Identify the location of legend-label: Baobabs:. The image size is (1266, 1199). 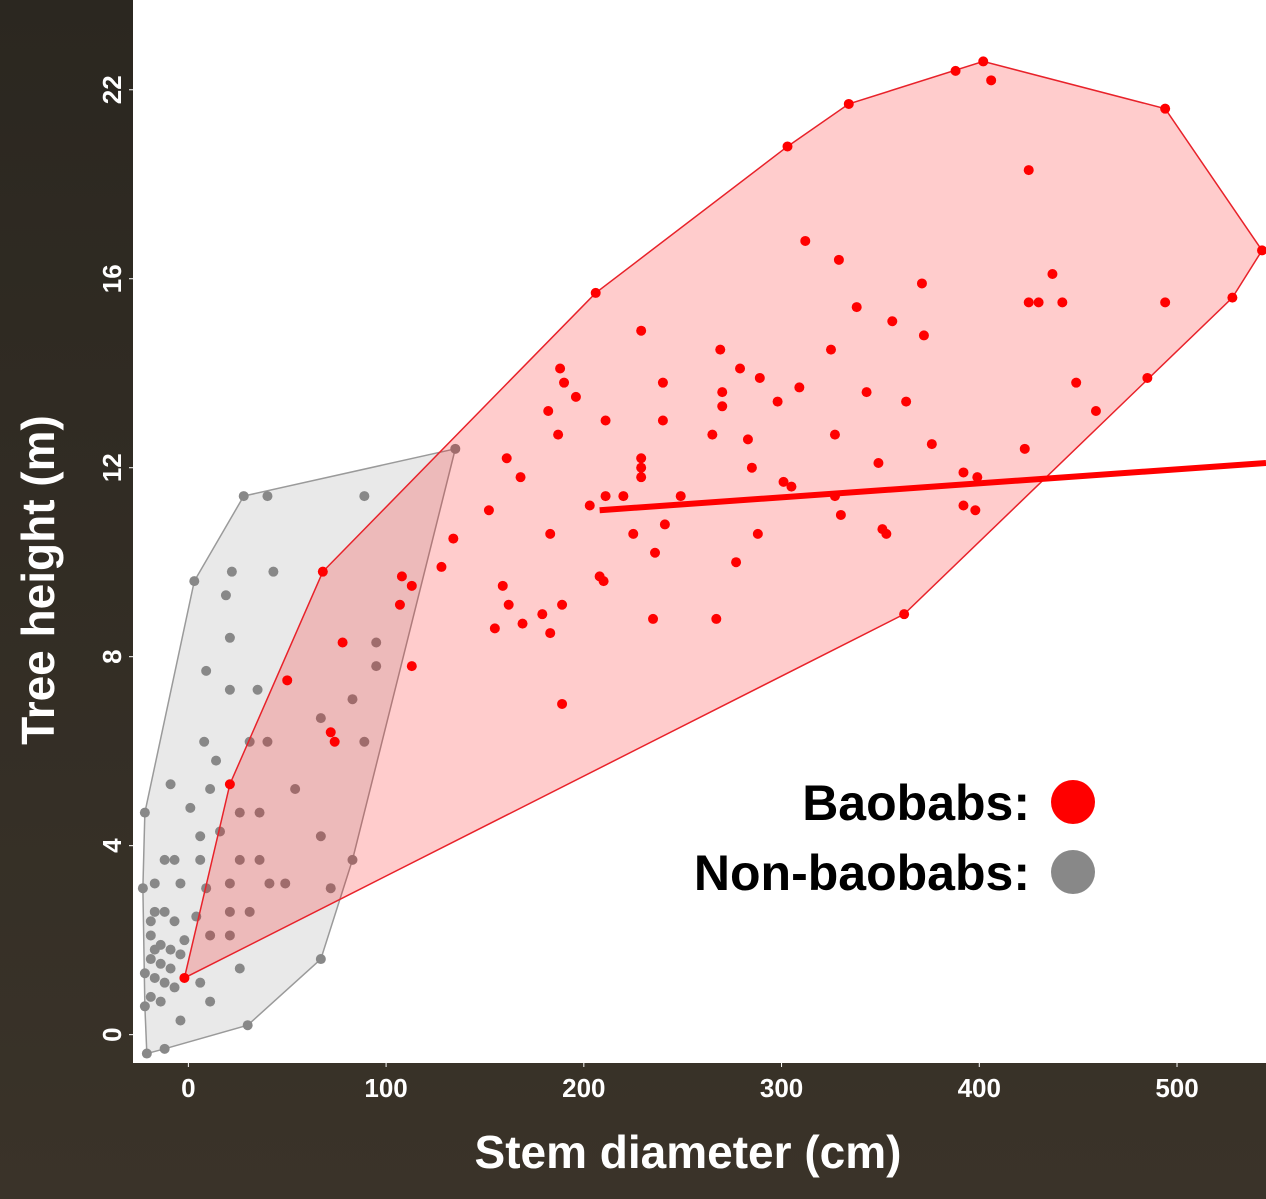
(916, 803).